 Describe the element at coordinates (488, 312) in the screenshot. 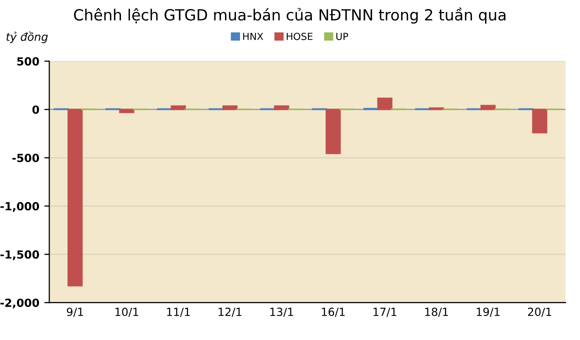

I see `x-tick-label: 19/1` at that location.